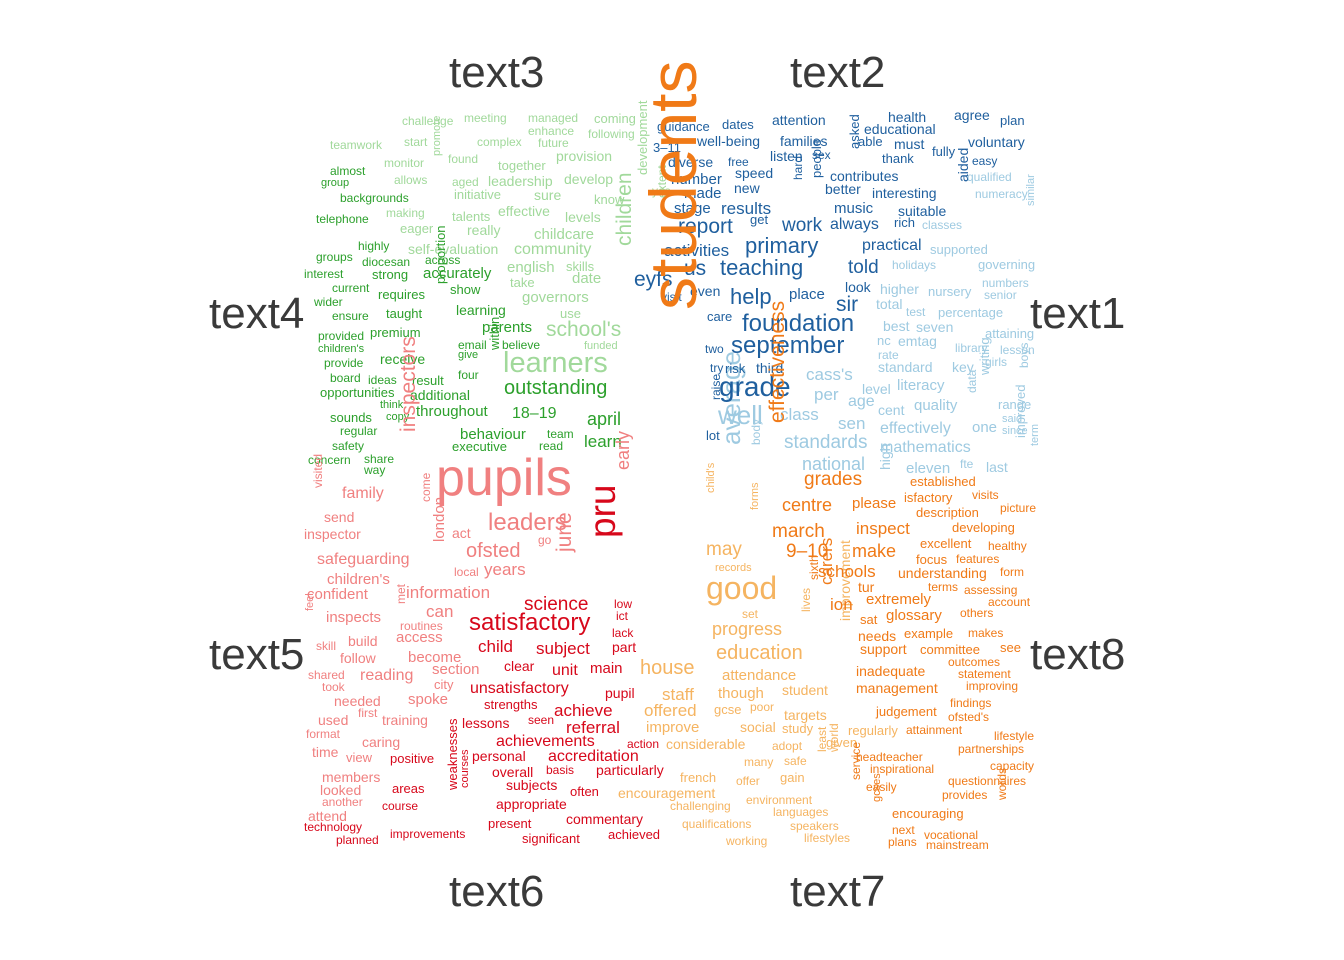  I want to click on cloud-word-text5: caring, so click(381, 742).